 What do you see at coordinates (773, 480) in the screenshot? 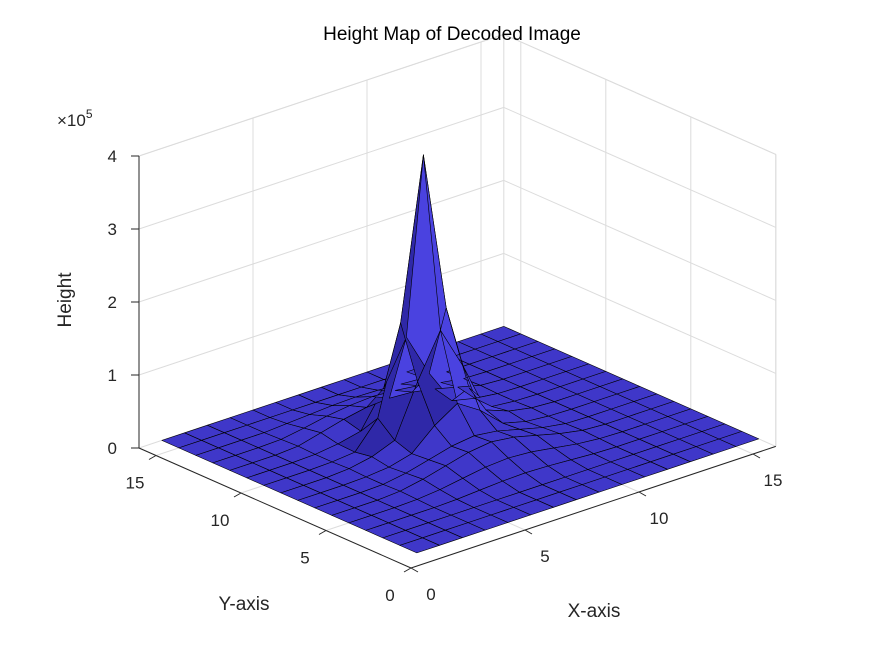
I see `x-tick-label: 15` at bounding box center [773, 480].